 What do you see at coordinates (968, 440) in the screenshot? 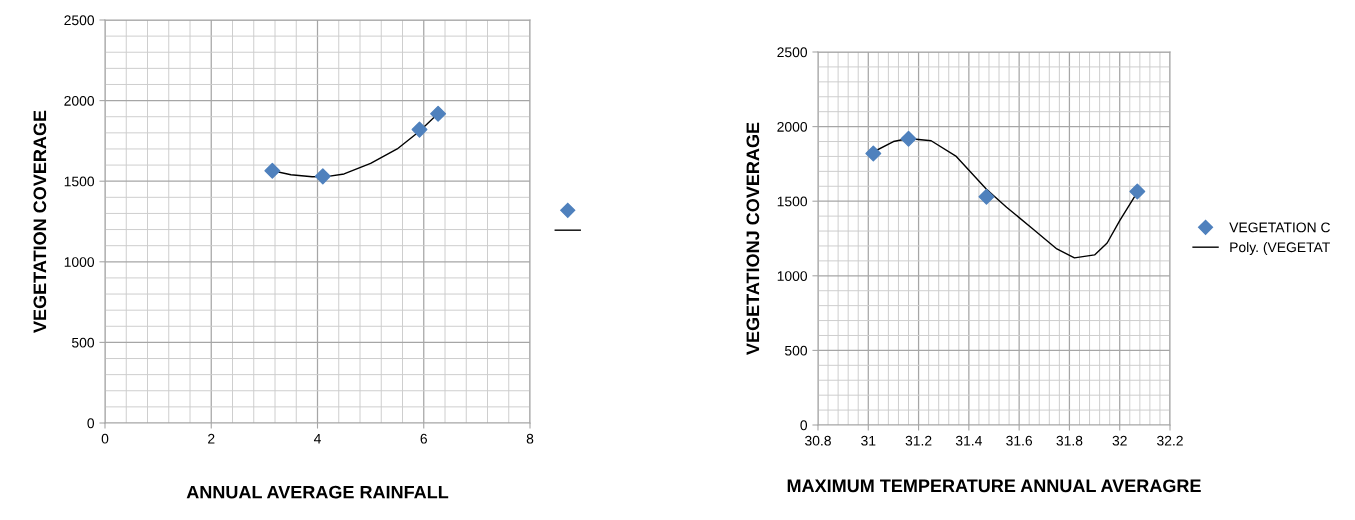
I see `x-tick-label: 31.4` at bounding box center [968, 440].